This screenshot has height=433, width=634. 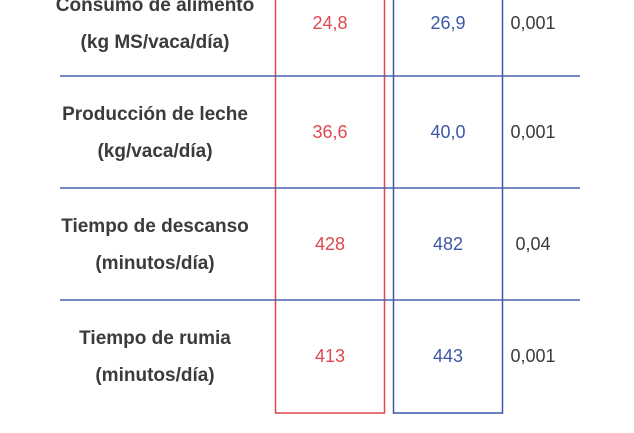 What do you see at coordinates (155, 114) in the screenshot?
I see `row-label: Producción de leche` at bounding box center [155, 114].